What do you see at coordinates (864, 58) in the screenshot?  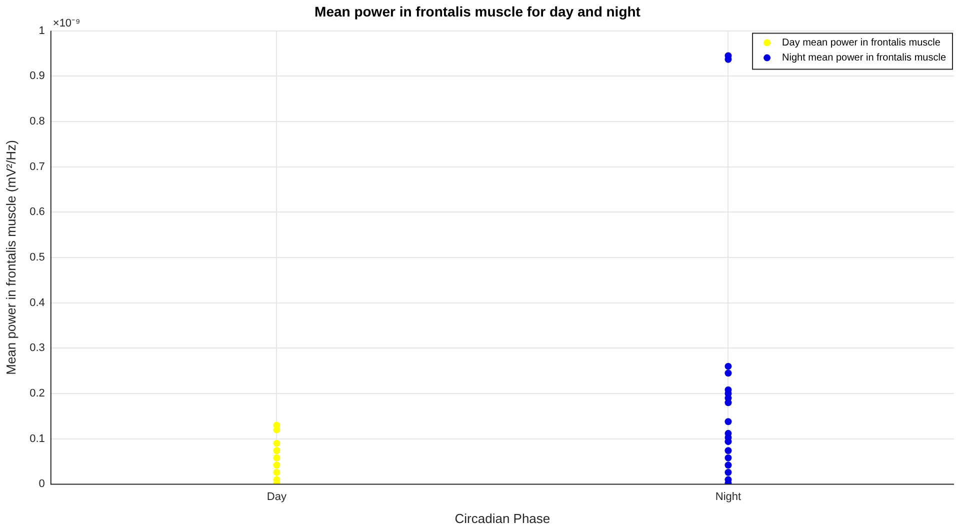 I see `legend-label: Night mean power in frontalis muscle` at bounding box center [864, 58].